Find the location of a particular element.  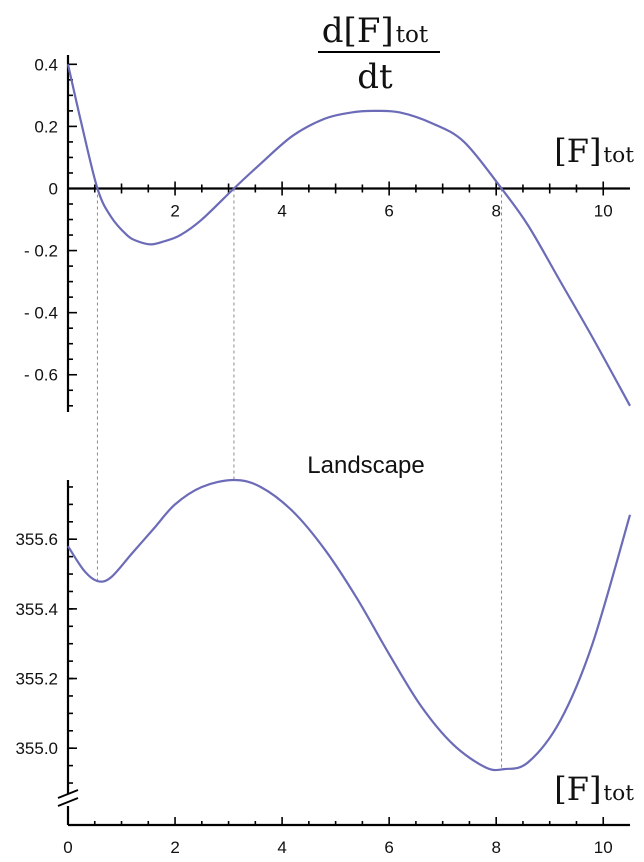

bottom-x-tick-label: 2 is located at coordinates (174, 847).